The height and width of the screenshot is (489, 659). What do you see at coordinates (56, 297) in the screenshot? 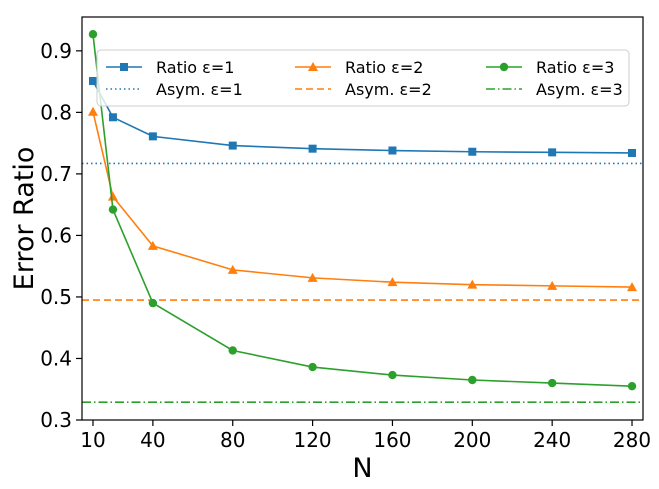
I see `y-tick-label: 0.5` at bounding box center [56, 297].